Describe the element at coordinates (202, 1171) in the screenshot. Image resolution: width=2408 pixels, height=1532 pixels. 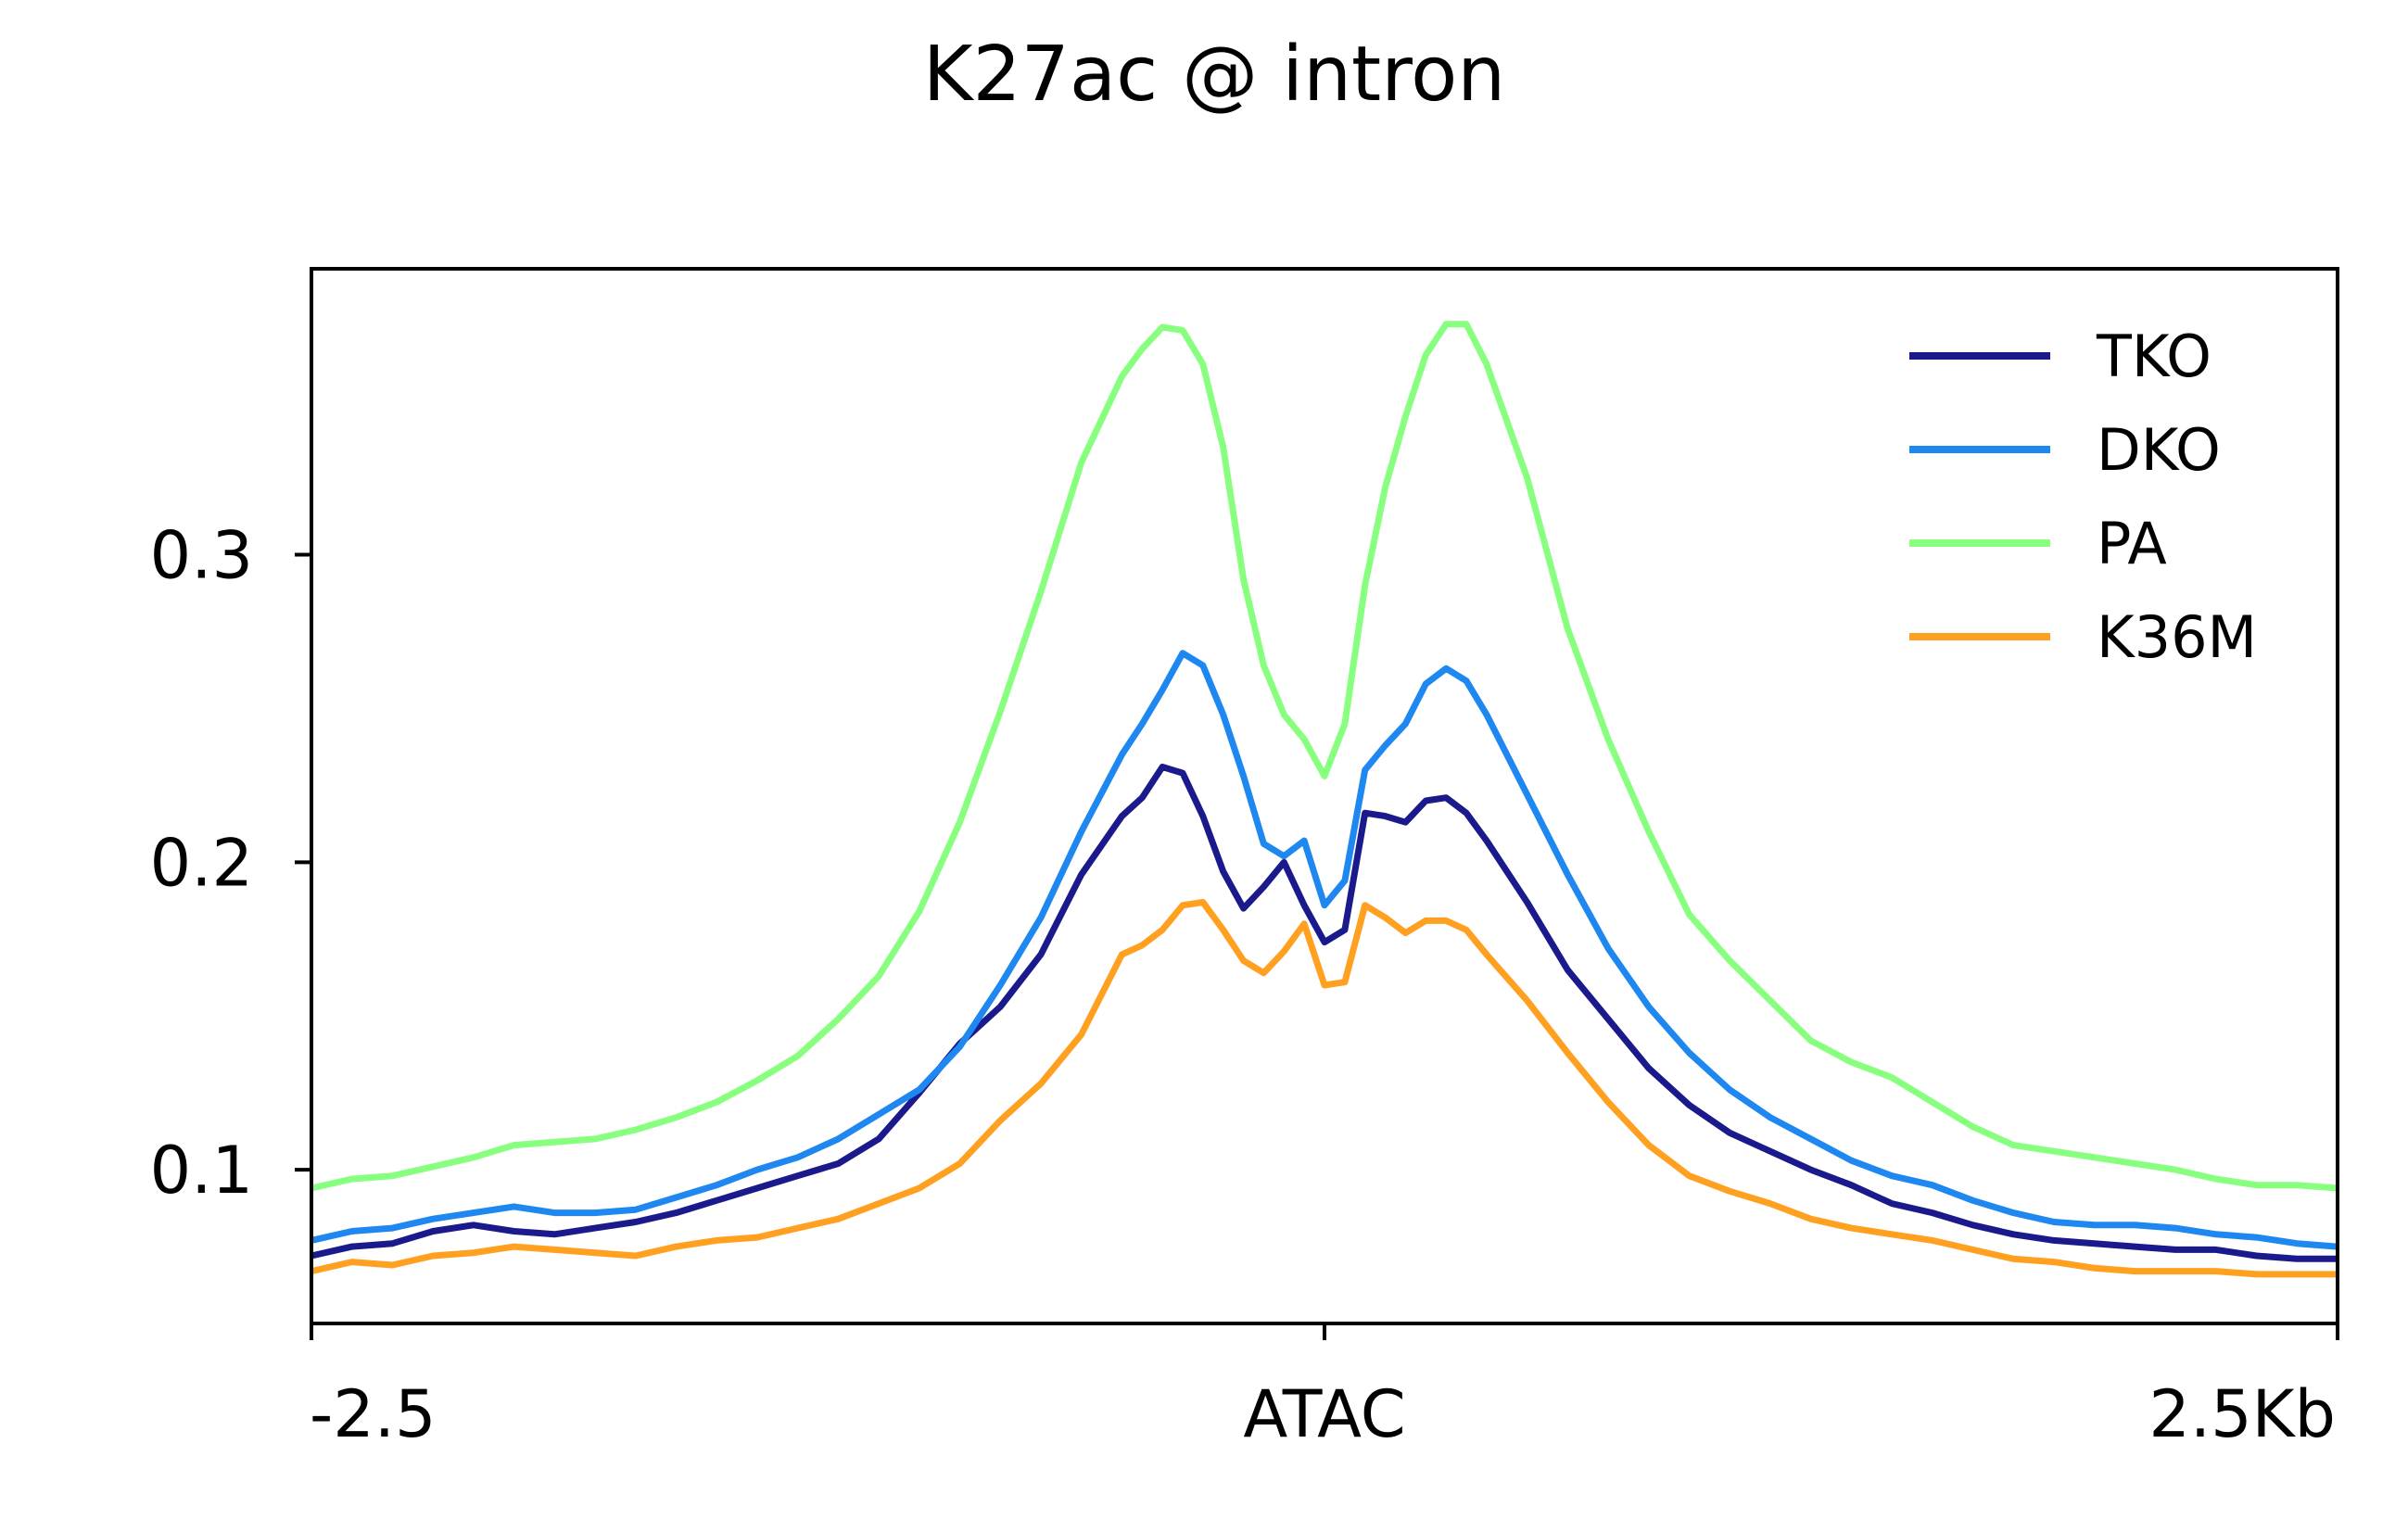
I see `y-tick-label: 0.1` at that location.